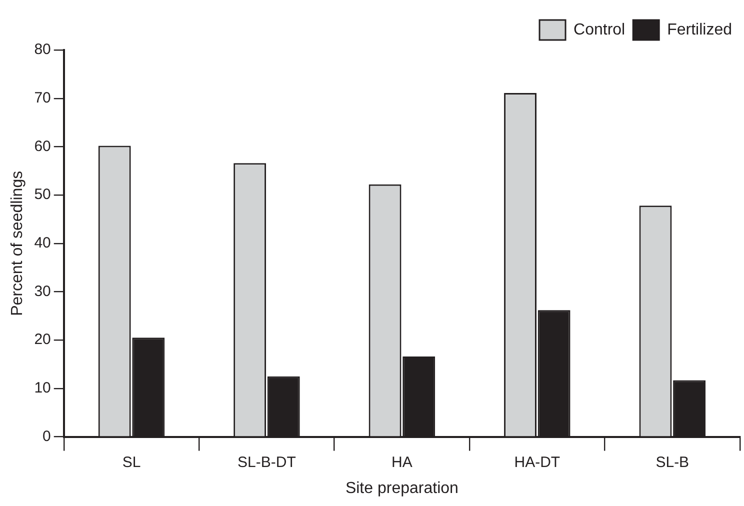 This screenshot has width=744, height=506. What do you see at coordinates (42, 291) in the screenshot?
I see `y-tick-label: 30` at bounding box center [42, 291].